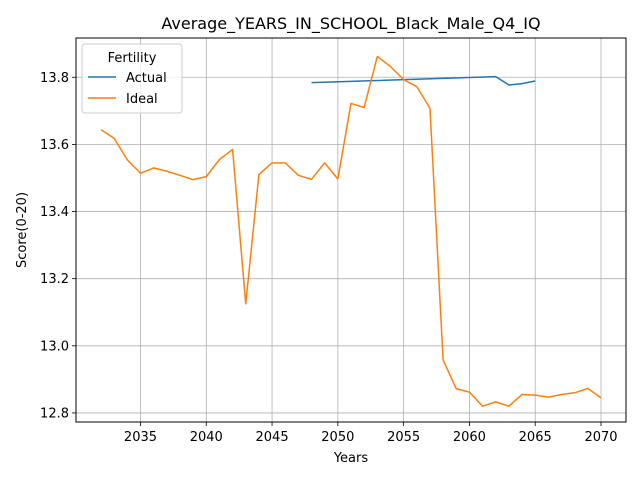 The image size is (640, 480). Describe the element at coordinates (146, 78) in the screenshot. I see `legend-label-actual: Actual` at that location.